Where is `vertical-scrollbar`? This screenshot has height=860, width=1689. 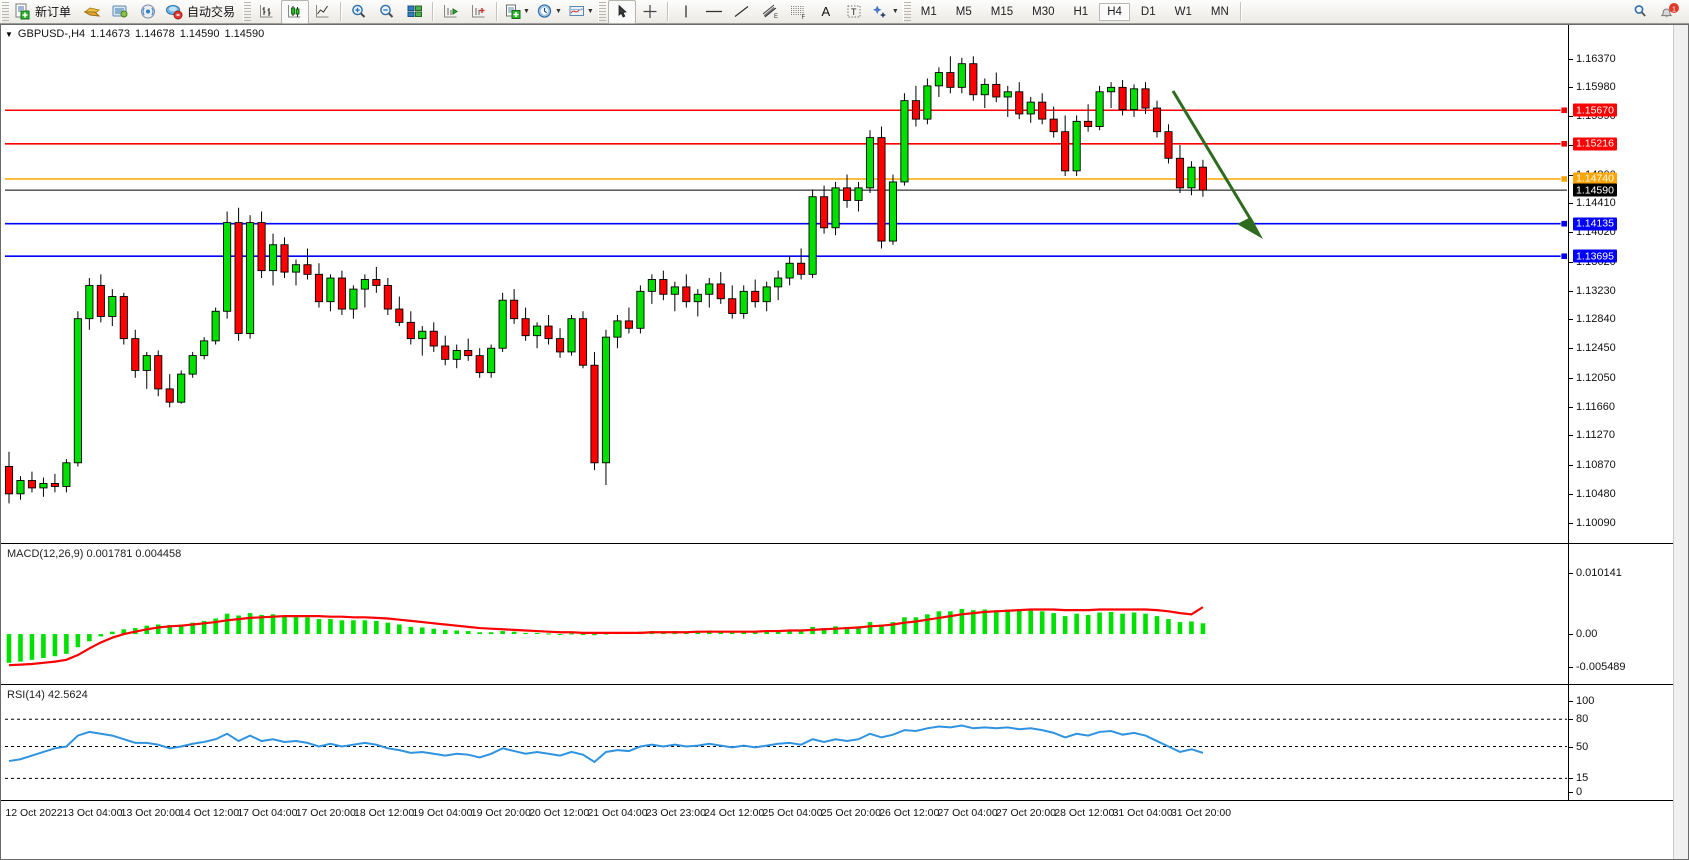
vertical-scrollbar is located at coordinates (1680, 442).